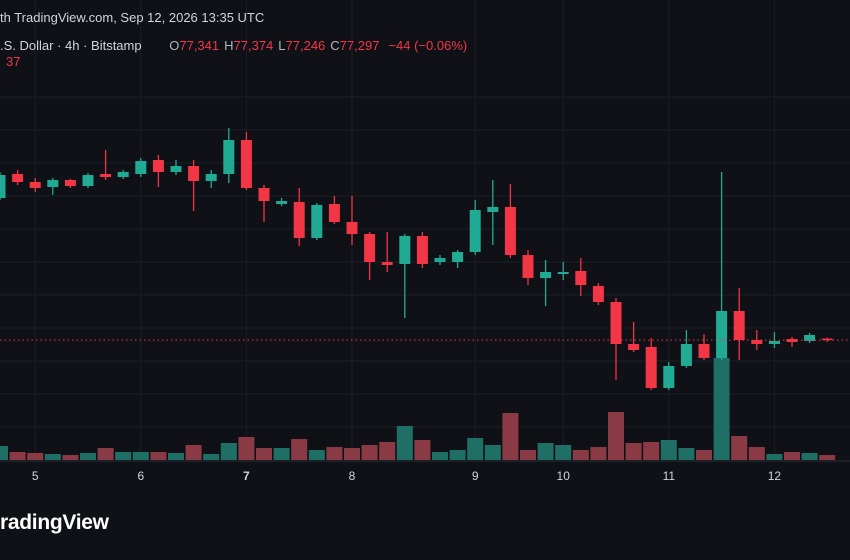 This screenshot has width=850, height=560. I want to click on change: −44 (−0.06%), so click(428, 45).